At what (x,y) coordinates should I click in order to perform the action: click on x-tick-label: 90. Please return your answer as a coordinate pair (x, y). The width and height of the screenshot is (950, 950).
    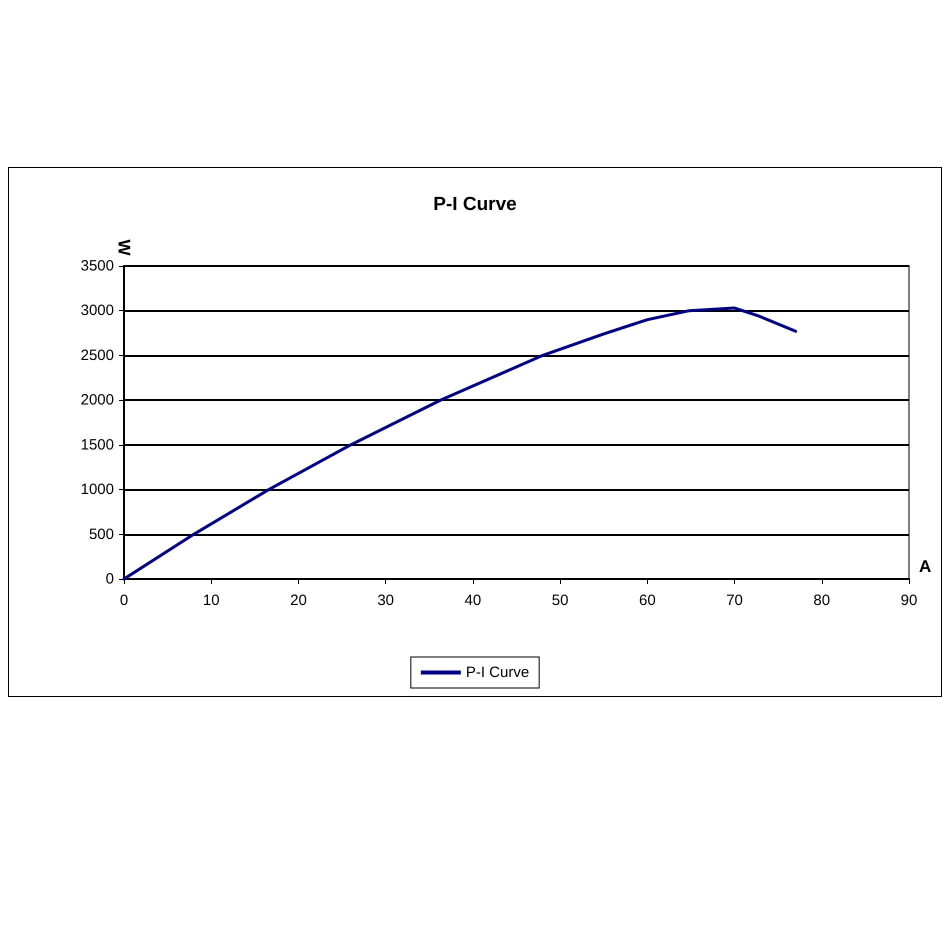
    Looking at the image, I should click on (909, 600).